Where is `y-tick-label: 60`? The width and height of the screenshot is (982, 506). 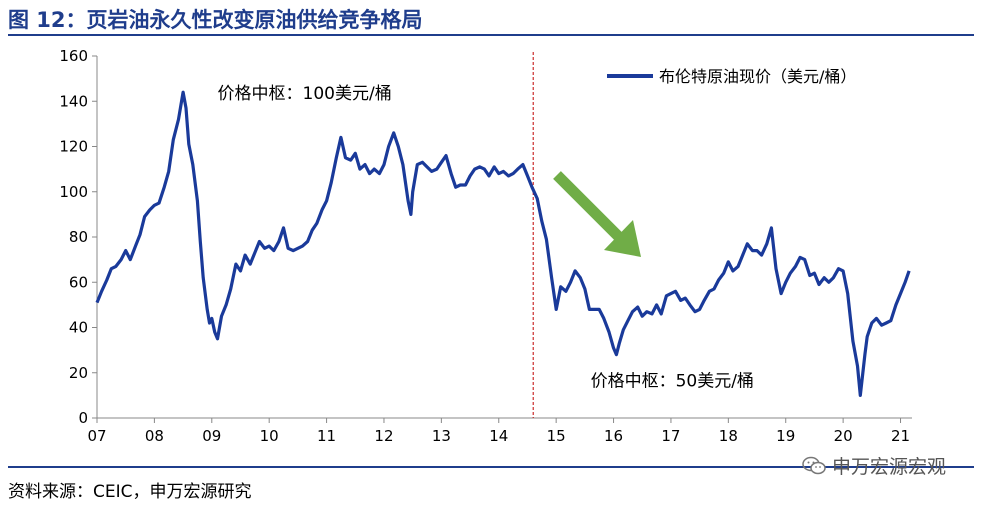 y-tick-label: 60 is located at coordinates (78, 282).